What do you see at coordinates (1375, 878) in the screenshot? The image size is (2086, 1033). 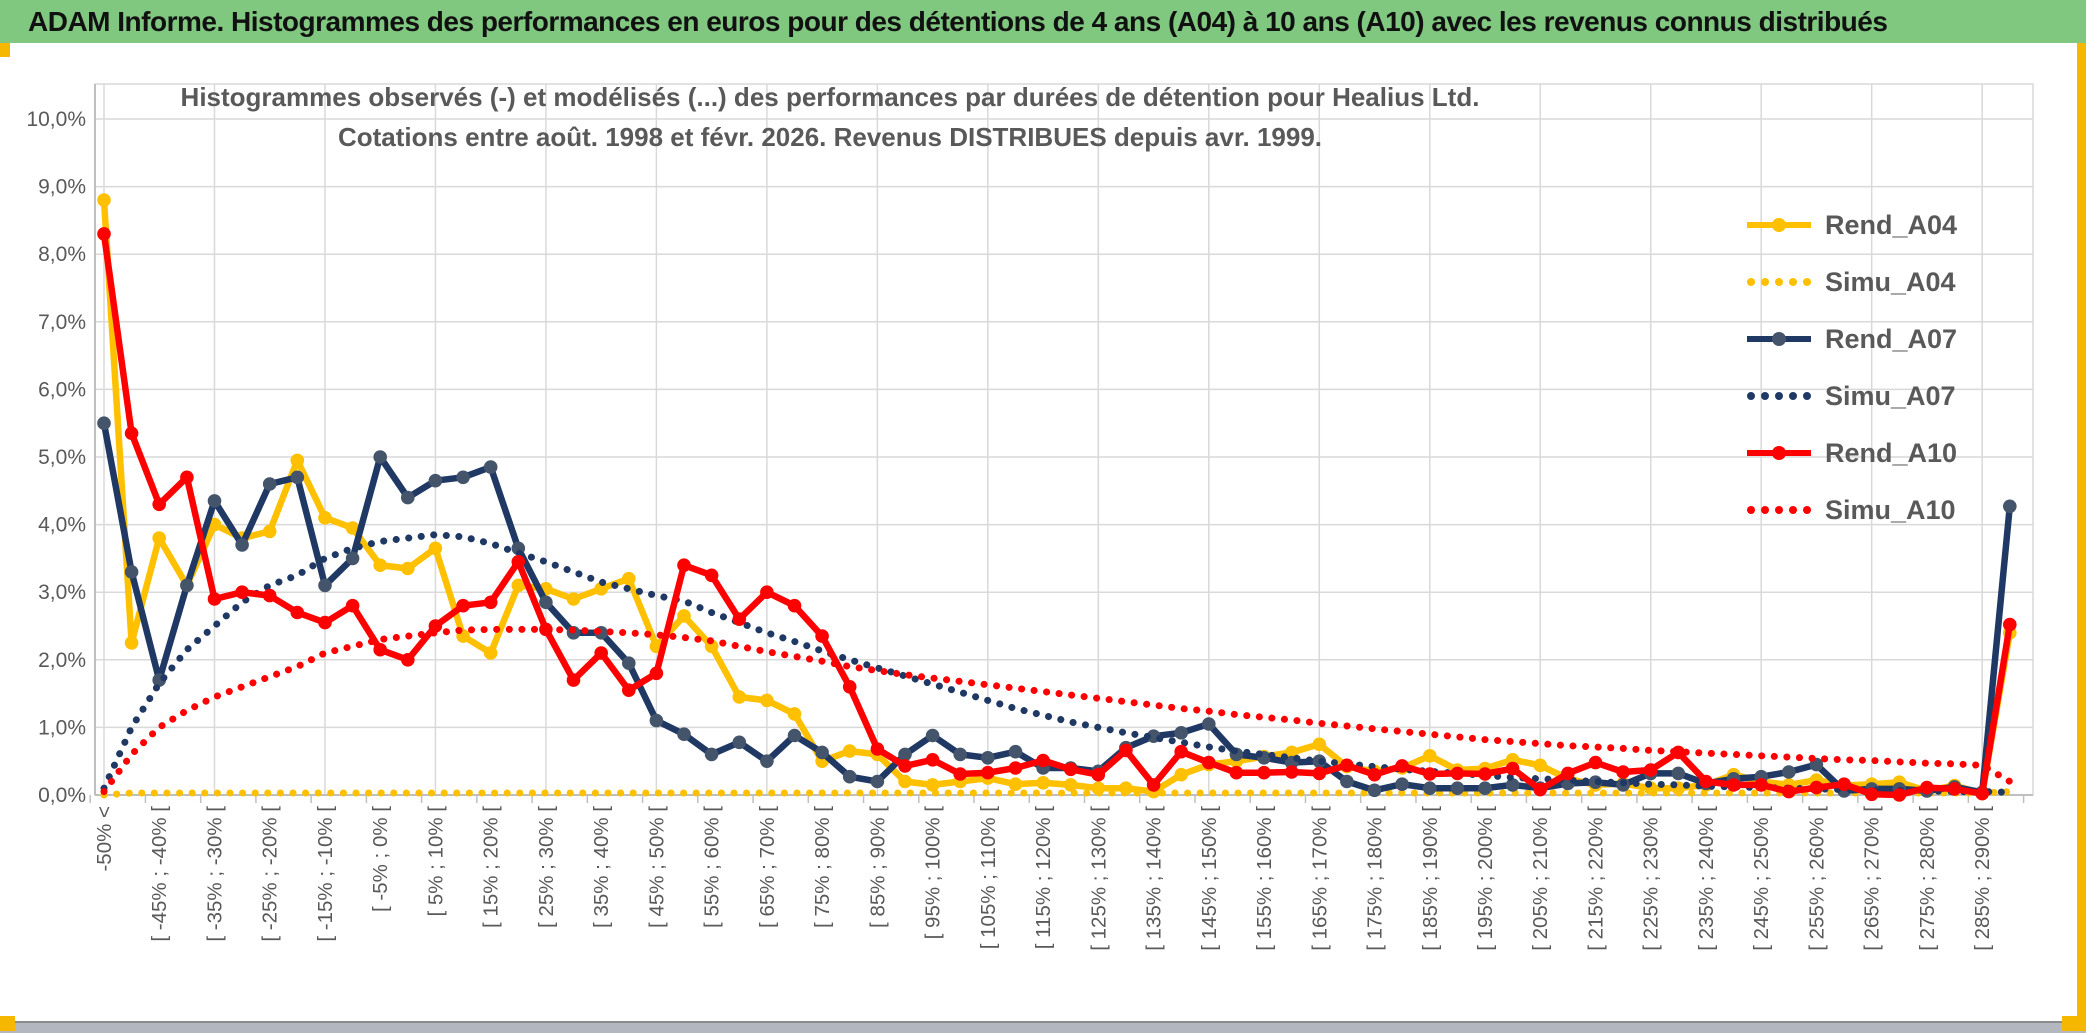 I see `x-axis-tick-label: [ 175% ; 180% [` at bounding box center [1375, 878].